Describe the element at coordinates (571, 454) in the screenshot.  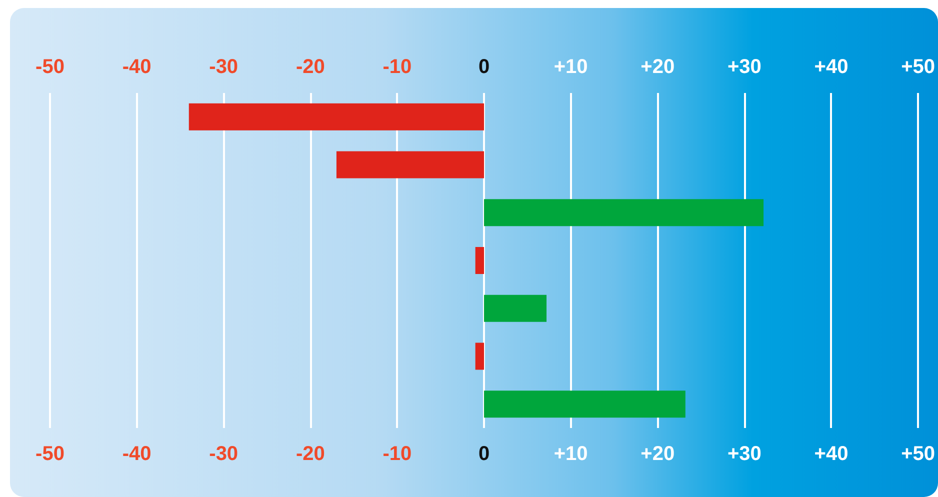
I see `x-tick-label: +10` at that location.